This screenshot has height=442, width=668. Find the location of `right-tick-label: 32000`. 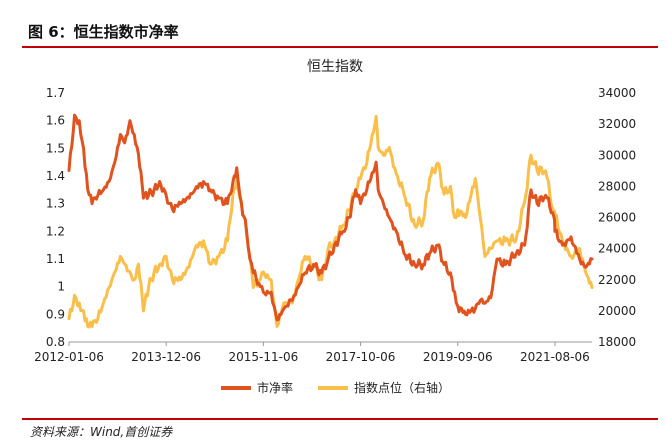

right-tick-label: 32000 is located at coordinates (617, 124).